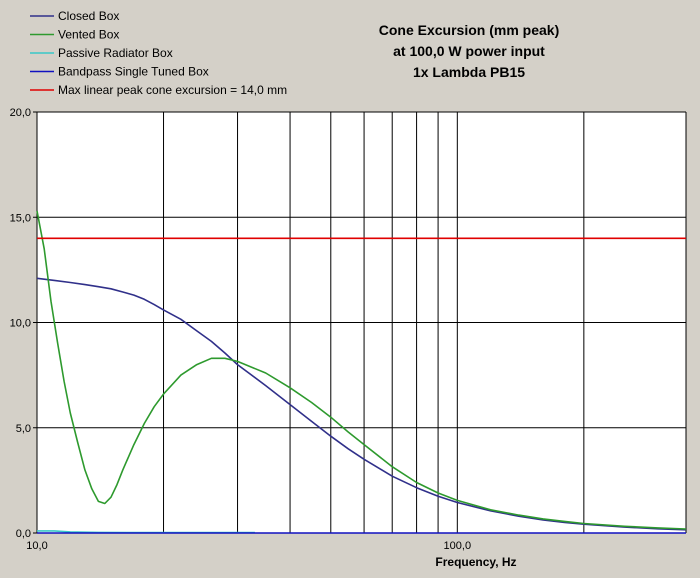  What do you see at coordinates (475, 562) in the screenshot?
I see `x-axis-label: Frequency, Hz` at bounding box center [475, 562].